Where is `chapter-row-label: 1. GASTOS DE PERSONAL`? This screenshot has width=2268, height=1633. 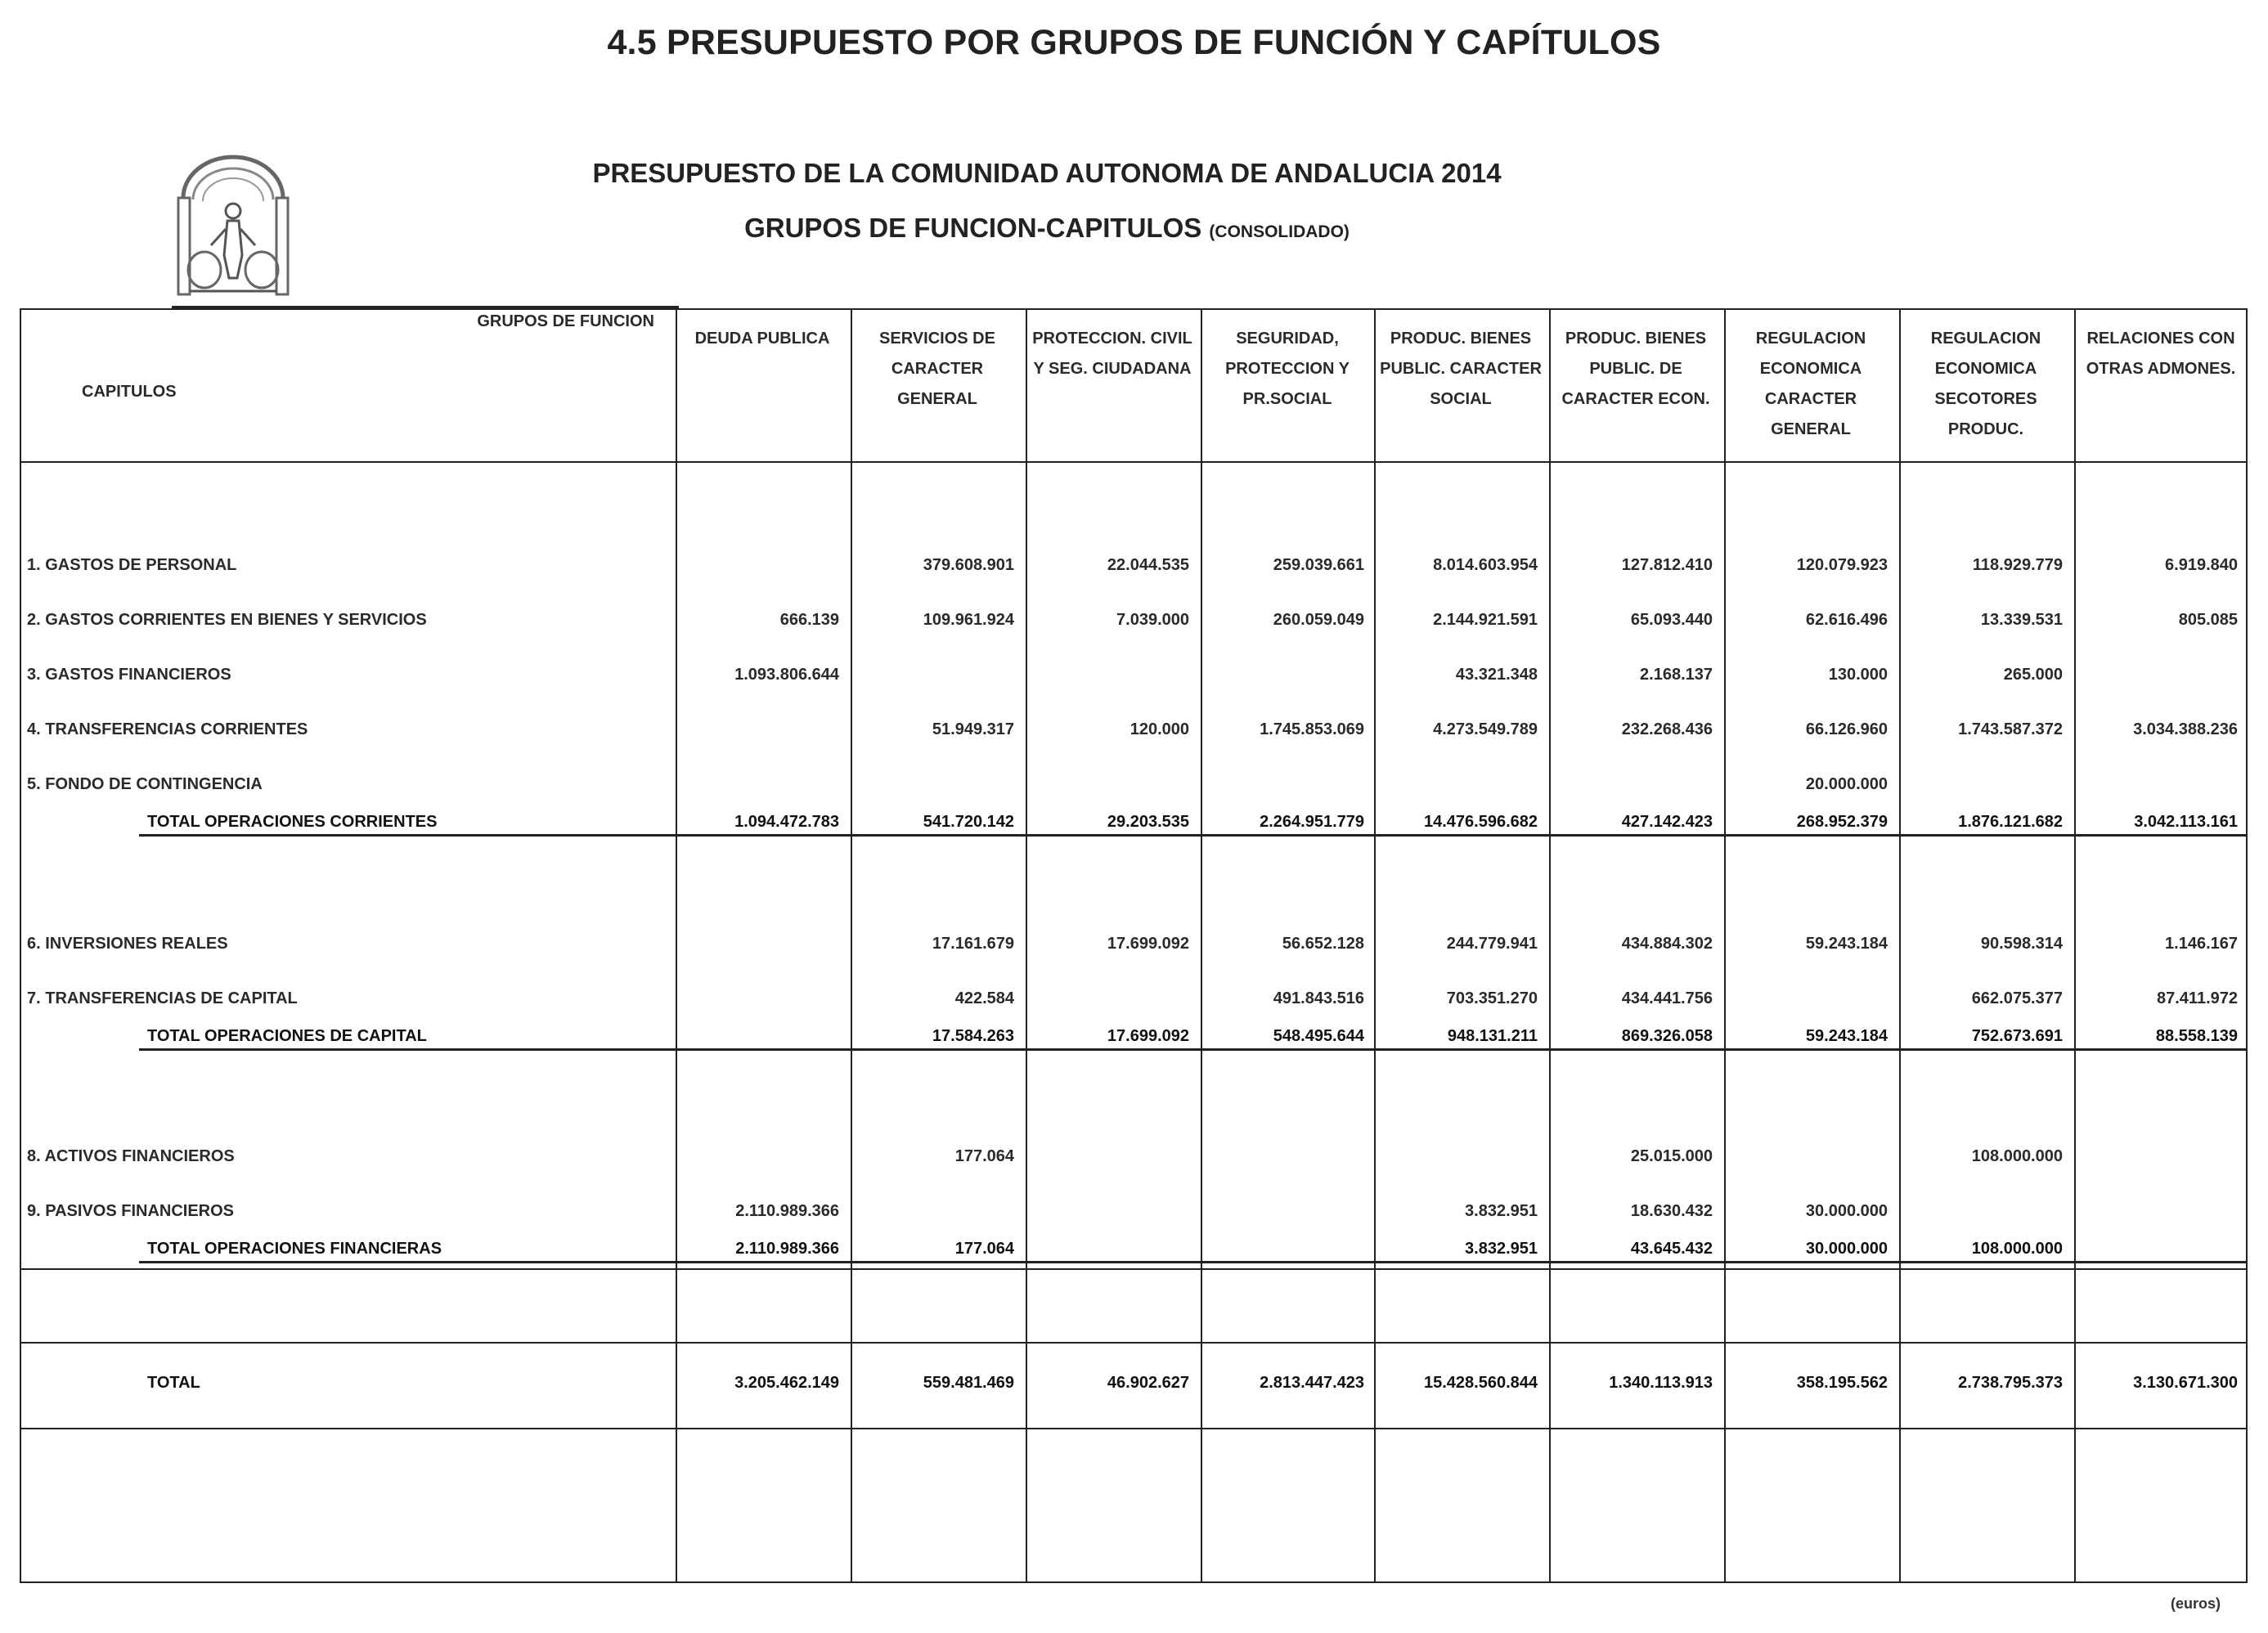
chapter-row-label: 1. GASTOS DE PERSONAL is located at coordinates (132, 565).